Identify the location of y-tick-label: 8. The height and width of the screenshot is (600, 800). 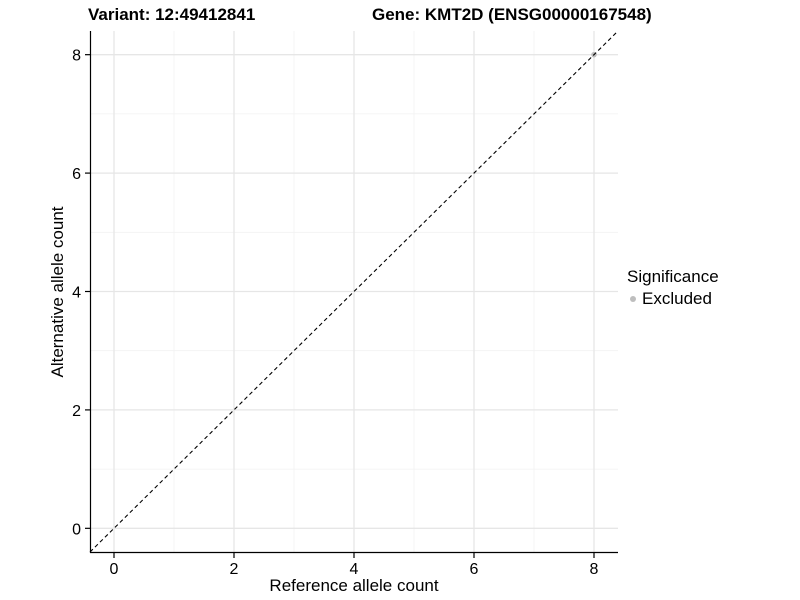
(76, 56).